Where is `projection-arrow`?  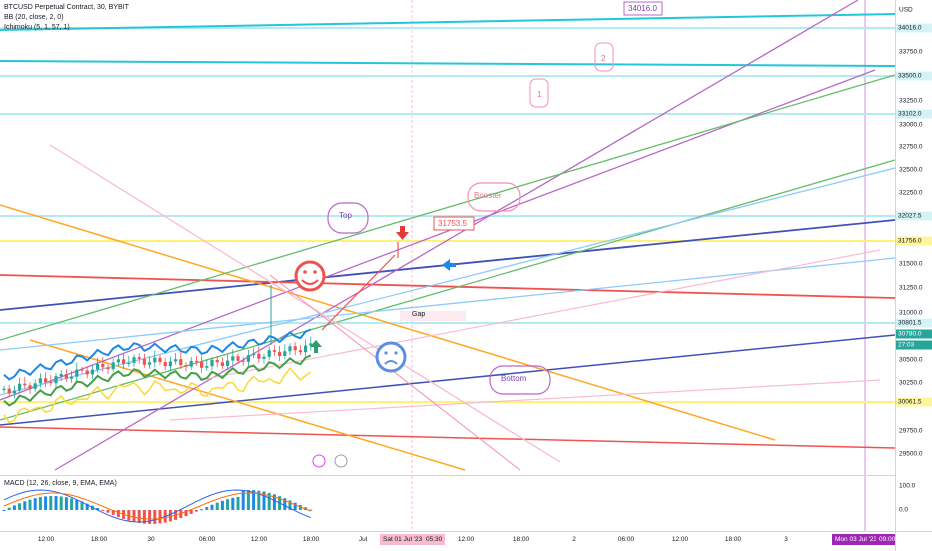 projection-arrow is located at coordinates (358, 292).